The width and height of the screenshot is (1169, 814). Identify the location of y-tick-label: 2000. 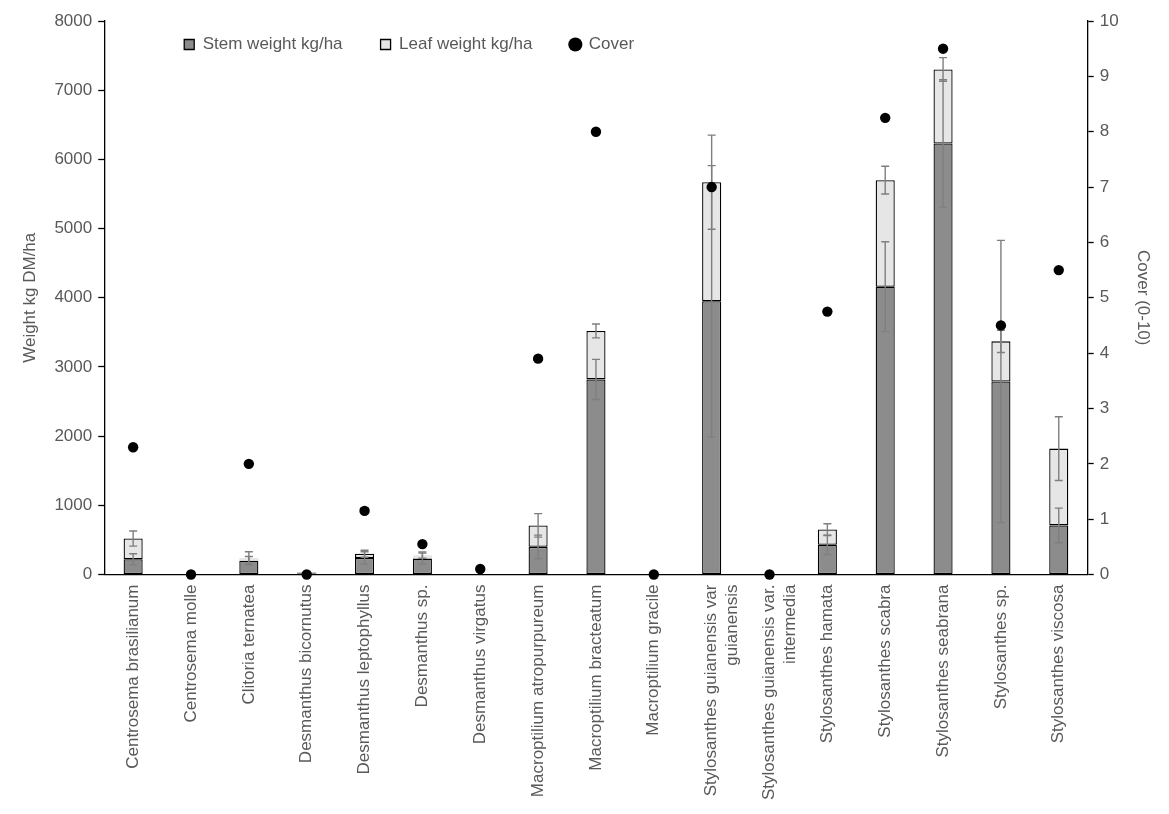
(73, 435).